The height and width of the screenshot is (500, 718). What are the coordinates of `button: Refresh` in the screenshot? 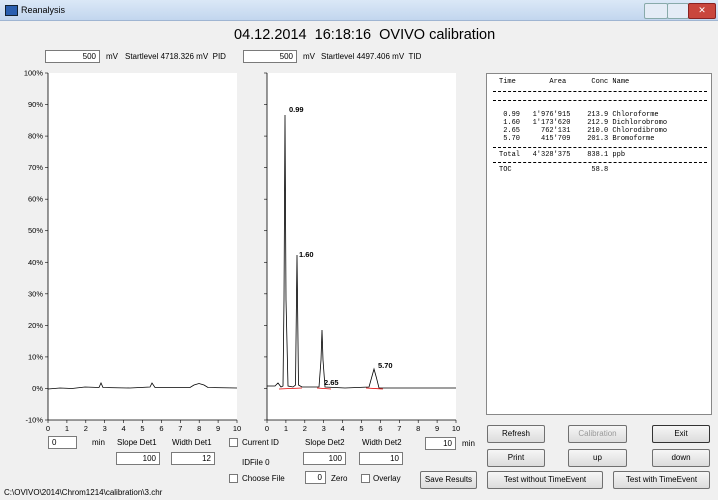 It's located at (516, 434).